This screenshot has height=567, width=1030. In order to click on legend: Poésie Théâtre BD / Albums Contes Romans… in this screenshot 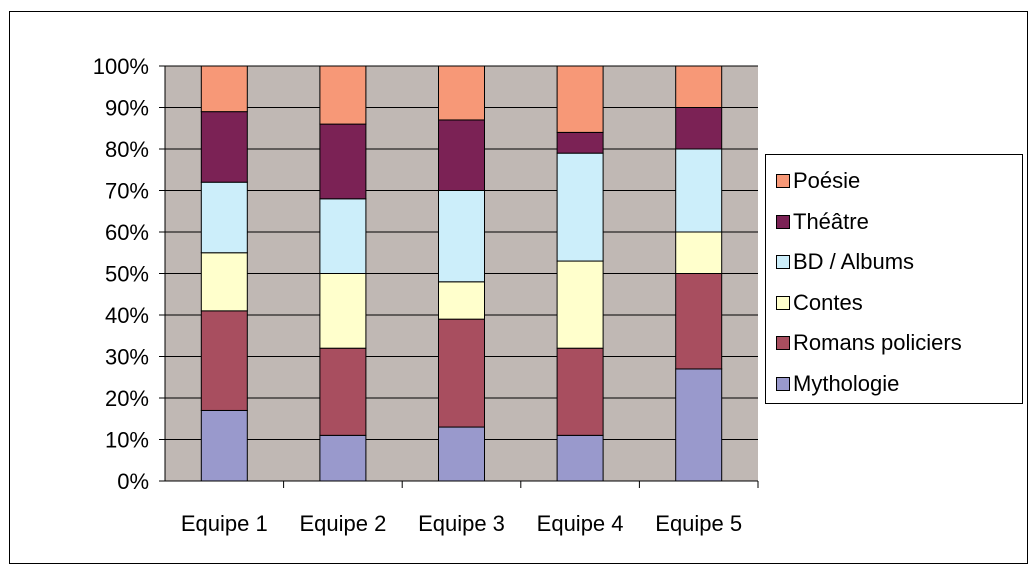, I will do `click(894, 279)`.